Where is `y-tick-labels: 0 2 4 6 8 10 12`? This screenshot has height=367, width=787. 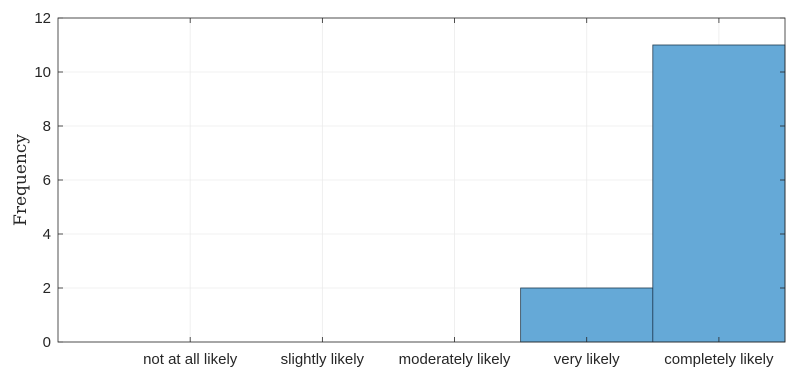
y-tick-labels: 0 2 4 6 8 10 12 is located at coordinates (42, 180).